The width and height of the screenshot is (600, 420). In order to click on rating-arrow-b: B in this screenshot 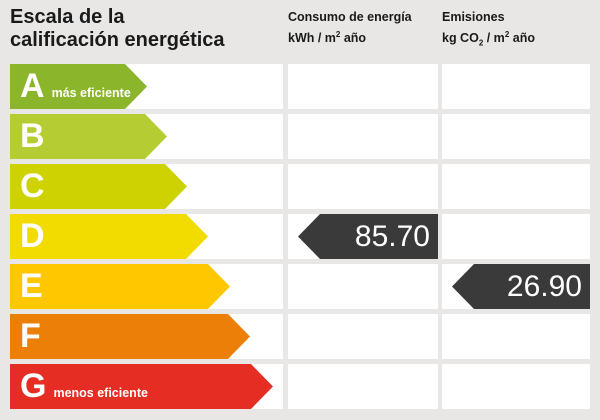, I will do `click(88, 136)`.